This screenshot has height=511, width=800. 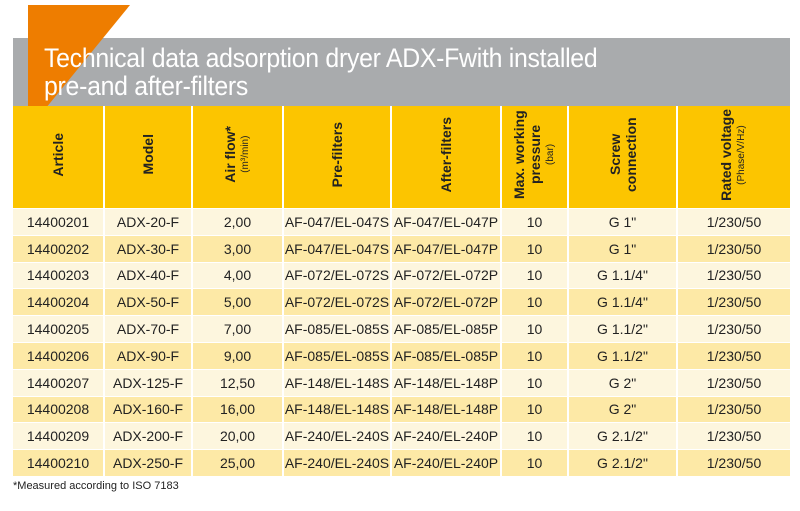 What do you see at coordinates (550, 154) in the screenshot?
I see `header-unit: (bar)` at bounding box center [550, 154].